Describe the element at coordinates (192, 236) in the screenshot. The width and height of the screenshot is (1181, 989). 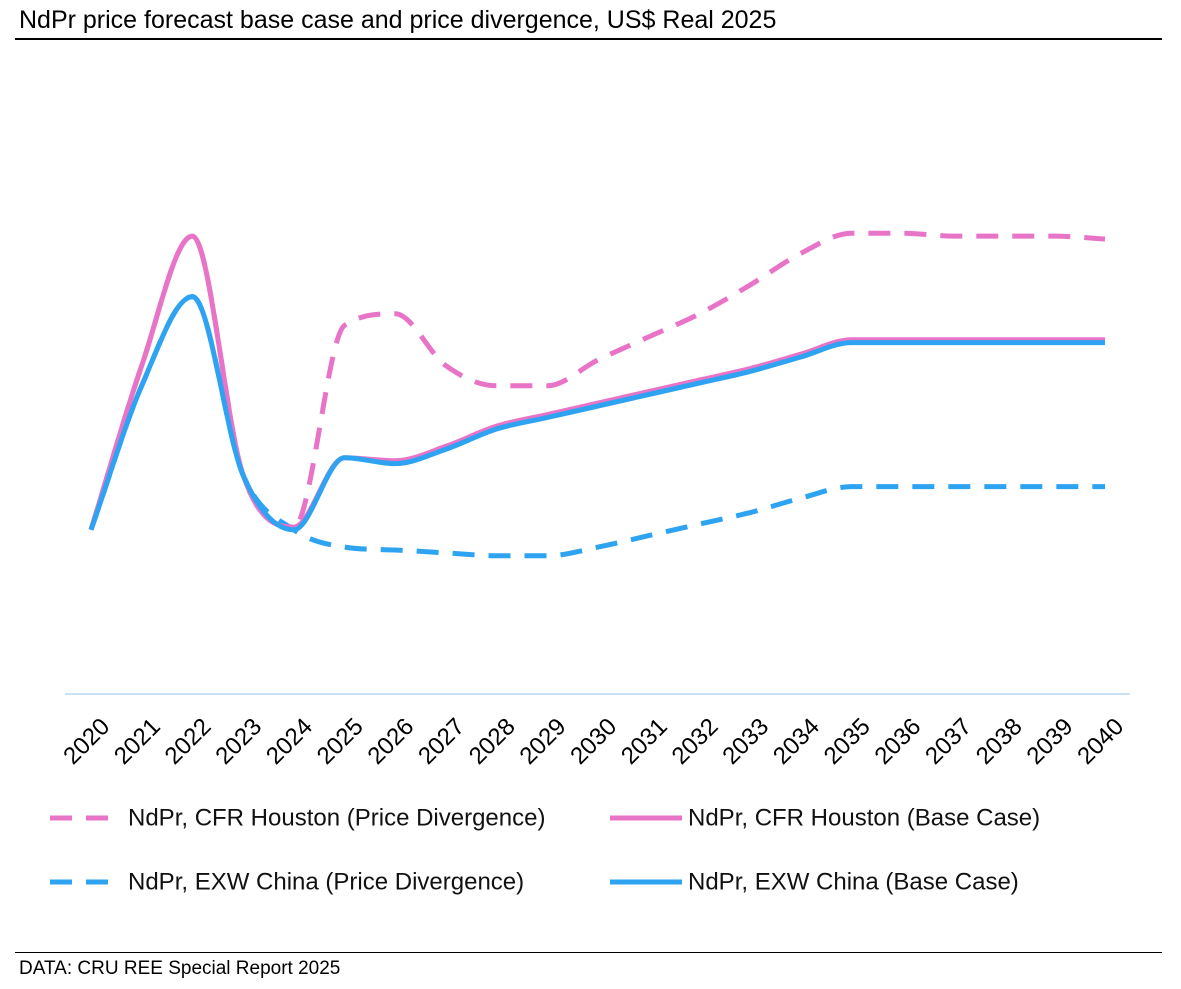
I see `data-point-ndpr-cfr-houston-base-case-2022` at that location.